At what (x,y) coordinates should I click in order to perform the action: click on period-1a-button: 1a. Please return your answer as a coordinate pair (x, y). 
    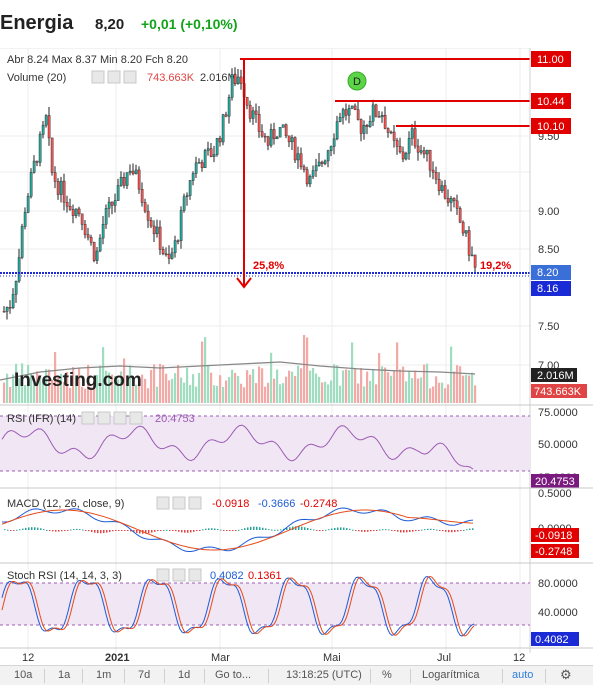
    Looking at the image, I should click on (64, 675).